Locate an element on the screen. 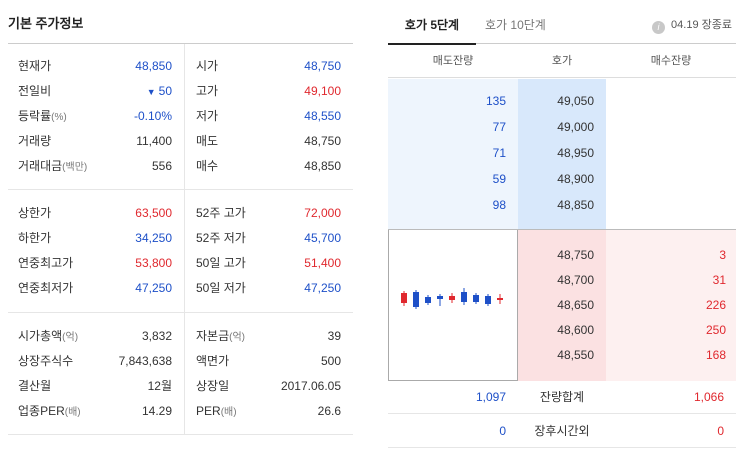 Image resolution: width=747 pixels, height=464 pixels. ask-row: 135 49,050 is located at coordinates (562, 101).